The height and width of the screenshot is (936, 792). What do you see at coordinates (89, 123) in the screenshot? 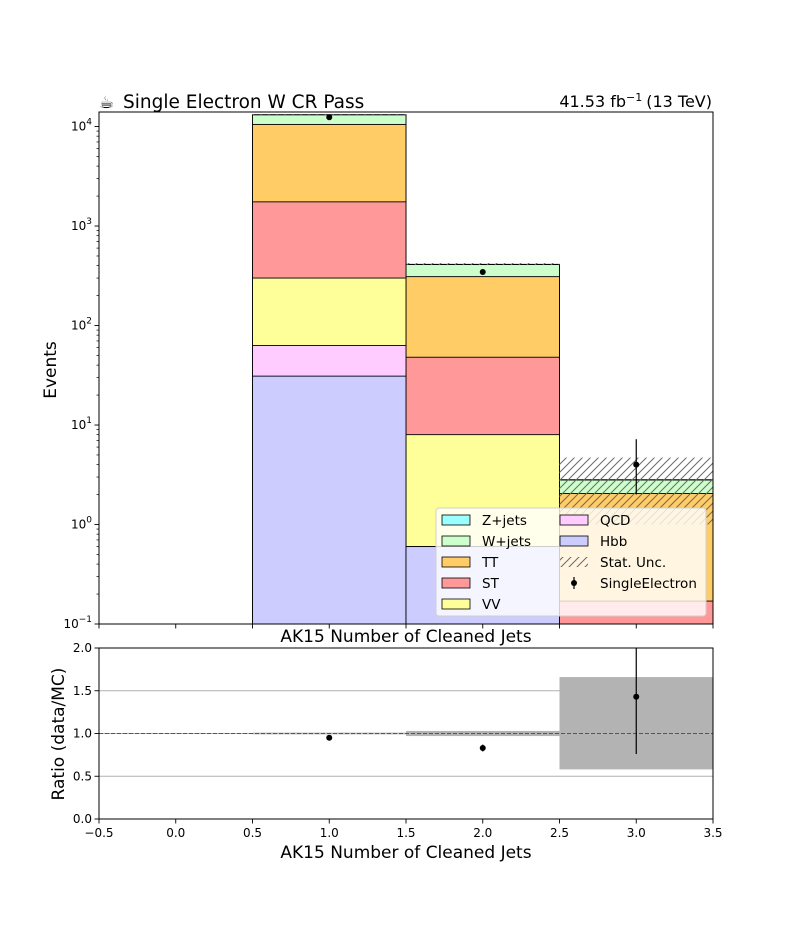
I see `main-y-tick-exp: 4` at bounding box center [89, 123].